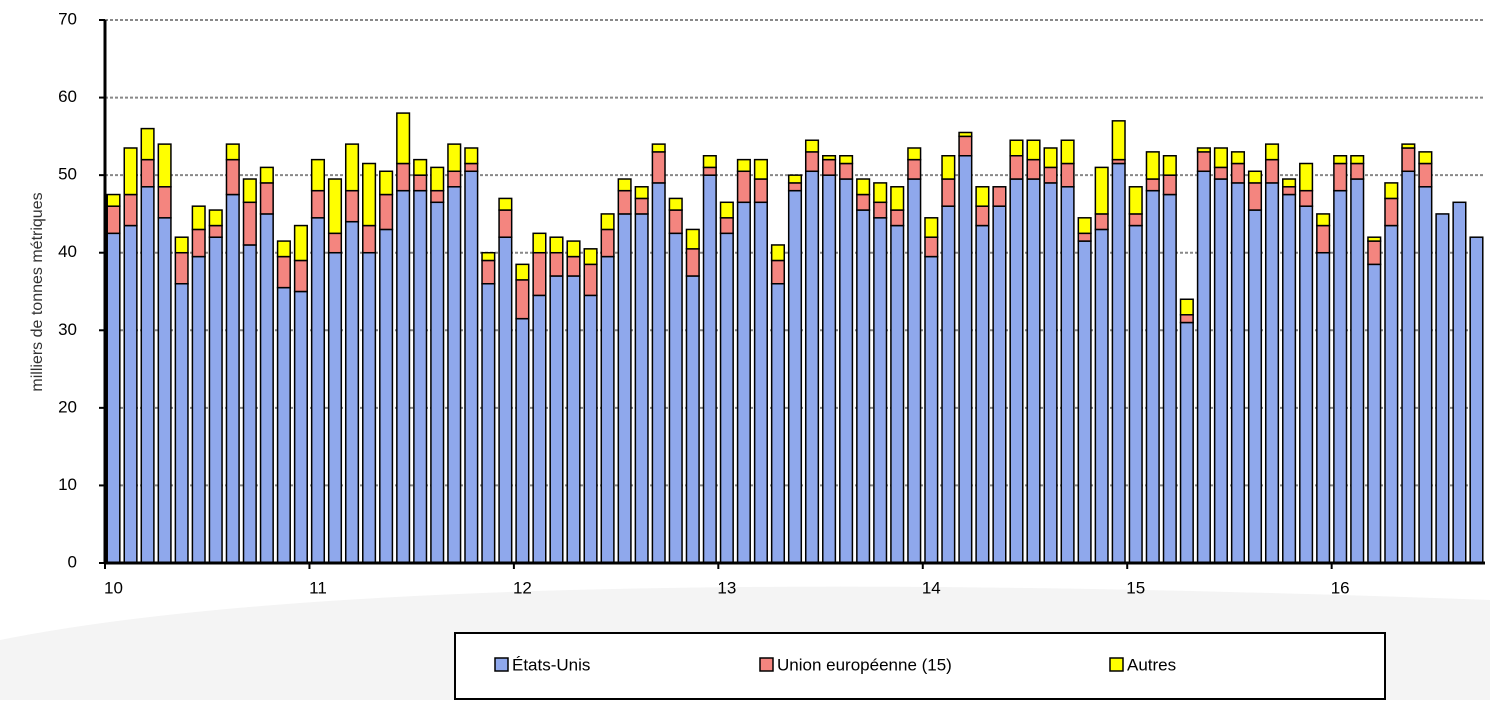 The image size is (1490, 705). Describe the element at coordinates (67, 484) in the screenshot. I see `y-tick-label: 10` at that location.